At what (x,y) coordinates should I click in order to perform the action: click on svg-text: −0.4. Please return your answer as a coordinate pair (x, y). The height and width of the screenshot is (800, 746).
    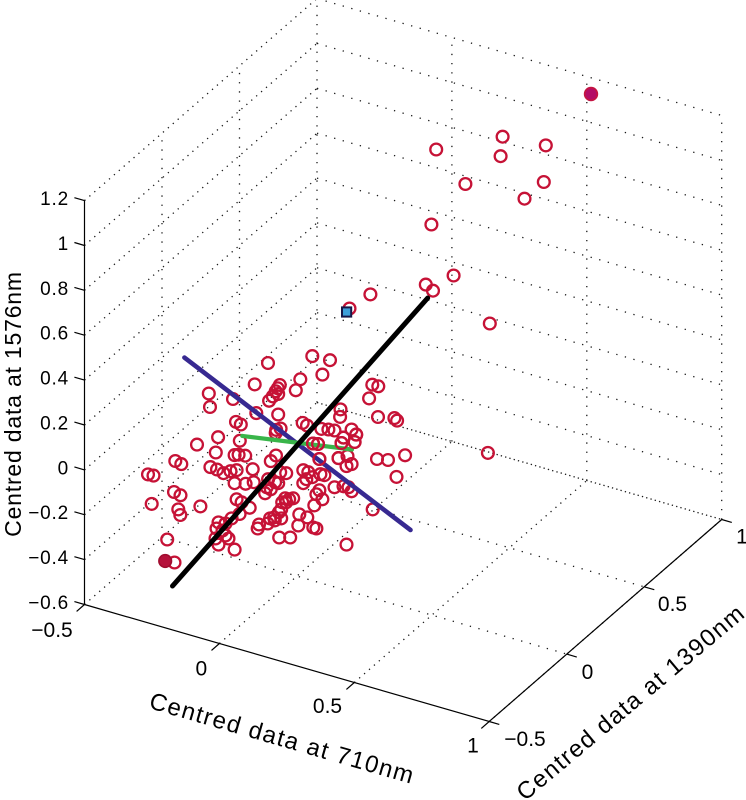
    Looking at the image, I should click on (48, 558).